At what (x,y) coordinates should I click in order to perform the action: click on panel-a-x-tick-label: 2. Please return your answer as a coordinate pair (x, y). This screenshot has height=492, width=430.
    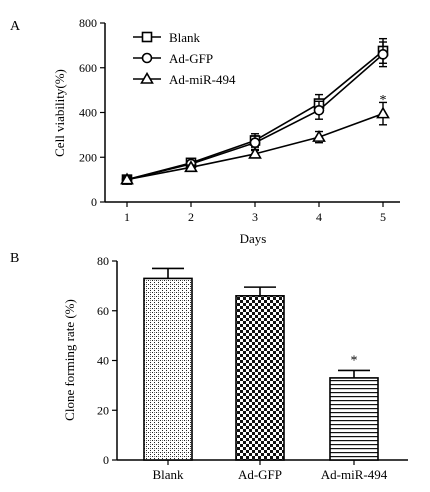
    Looking at the image, I should click on (191, 217).